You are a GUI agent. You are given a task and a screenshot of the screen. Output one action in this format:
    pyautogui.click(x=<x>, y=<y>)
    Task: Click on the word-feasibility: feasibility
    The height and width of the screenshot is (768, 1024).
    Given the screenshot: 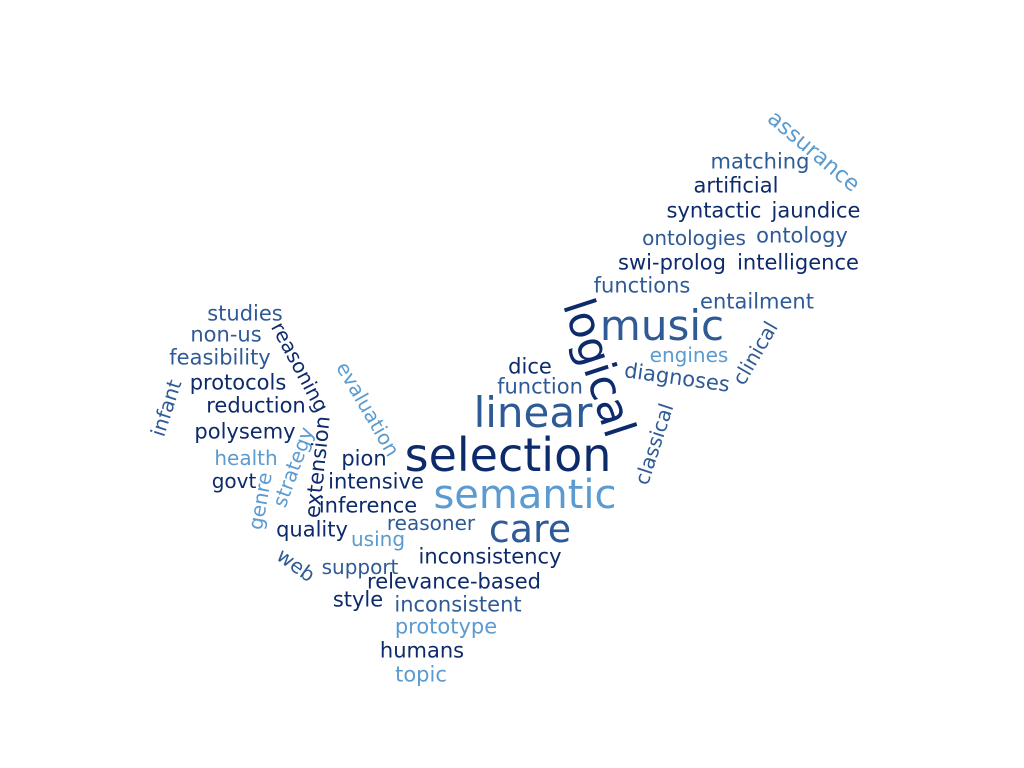 What is the action you would take?
    pyautogui.click(x=220, y=357)
    